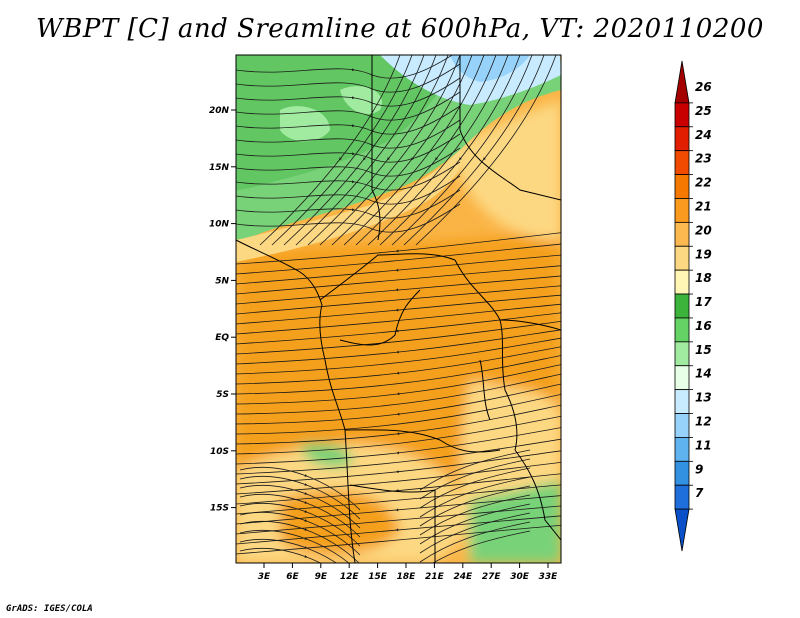 This screenshot has height=618, width=800. Describe the element at coordinates (435, 577) in the screenshot. I see `lon-label: 21E` at that location.